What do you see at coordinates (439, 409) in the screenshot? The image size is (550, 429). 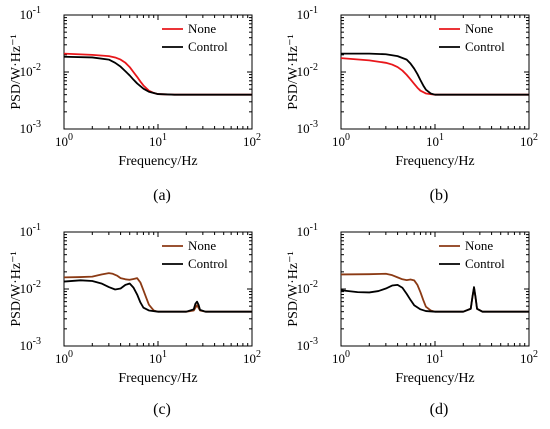 I see `panel-label: (d)` at bounding box center [439, 409].